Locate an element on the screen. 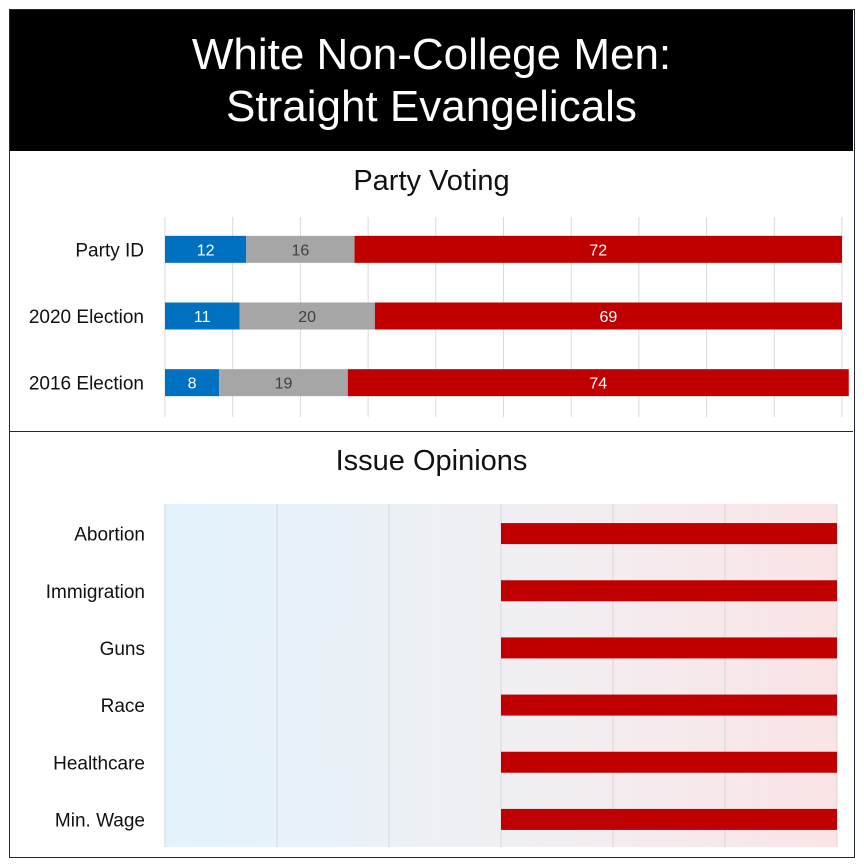 Image resolution: width=864 pixels, height=864 pixels. issue-opinions-title: Issue Opinions is located at coordinates (431, 461).